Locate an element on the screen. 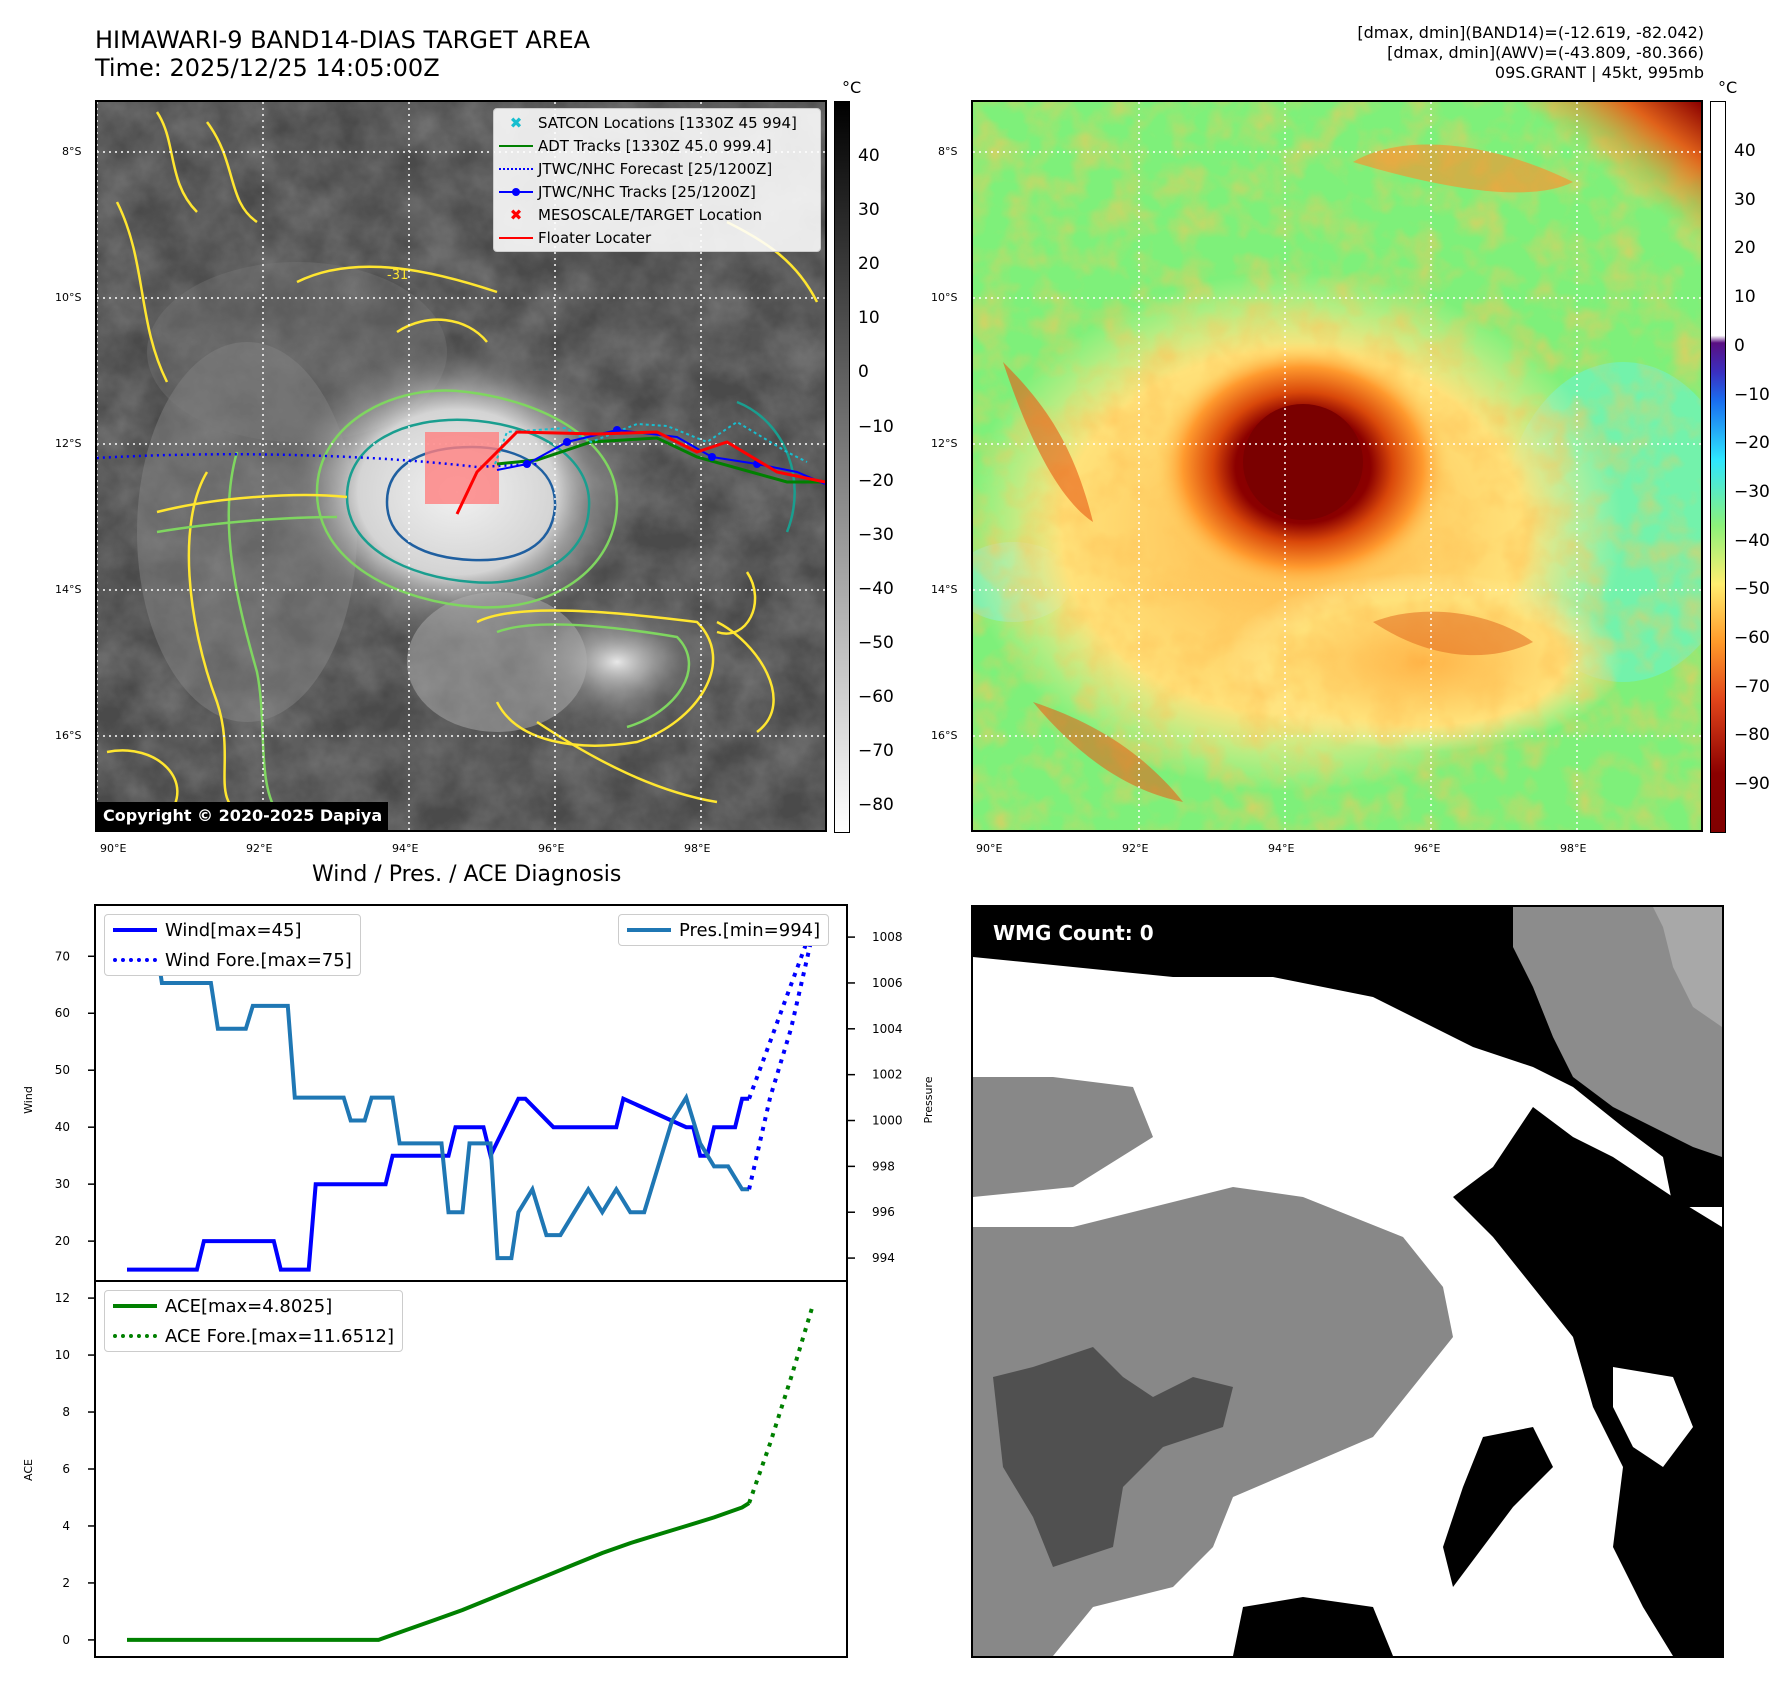 This screenshot has height=1690, width=1788. ir-colorbar-tick-label: 0 is located at coordinates (863, 372).